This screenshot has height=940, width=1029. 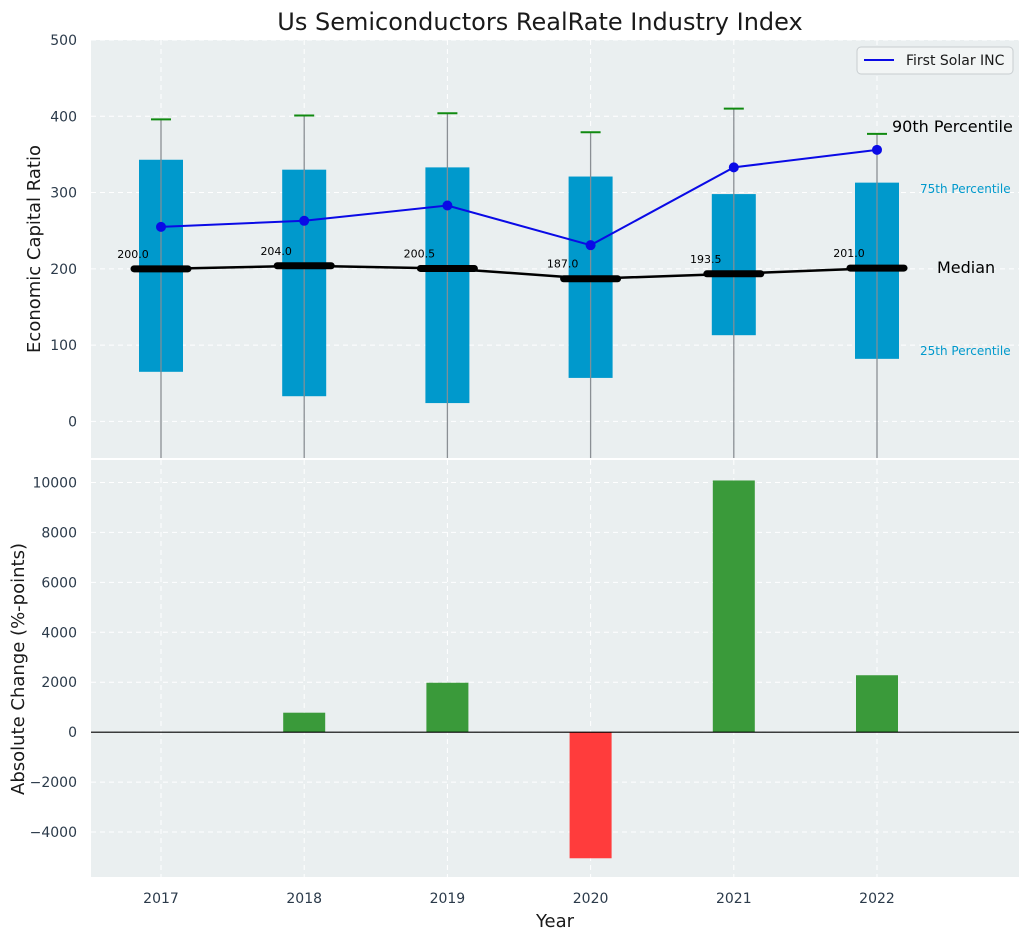 I want to click on legend: First Solar INC, so click(x=935, y=60).